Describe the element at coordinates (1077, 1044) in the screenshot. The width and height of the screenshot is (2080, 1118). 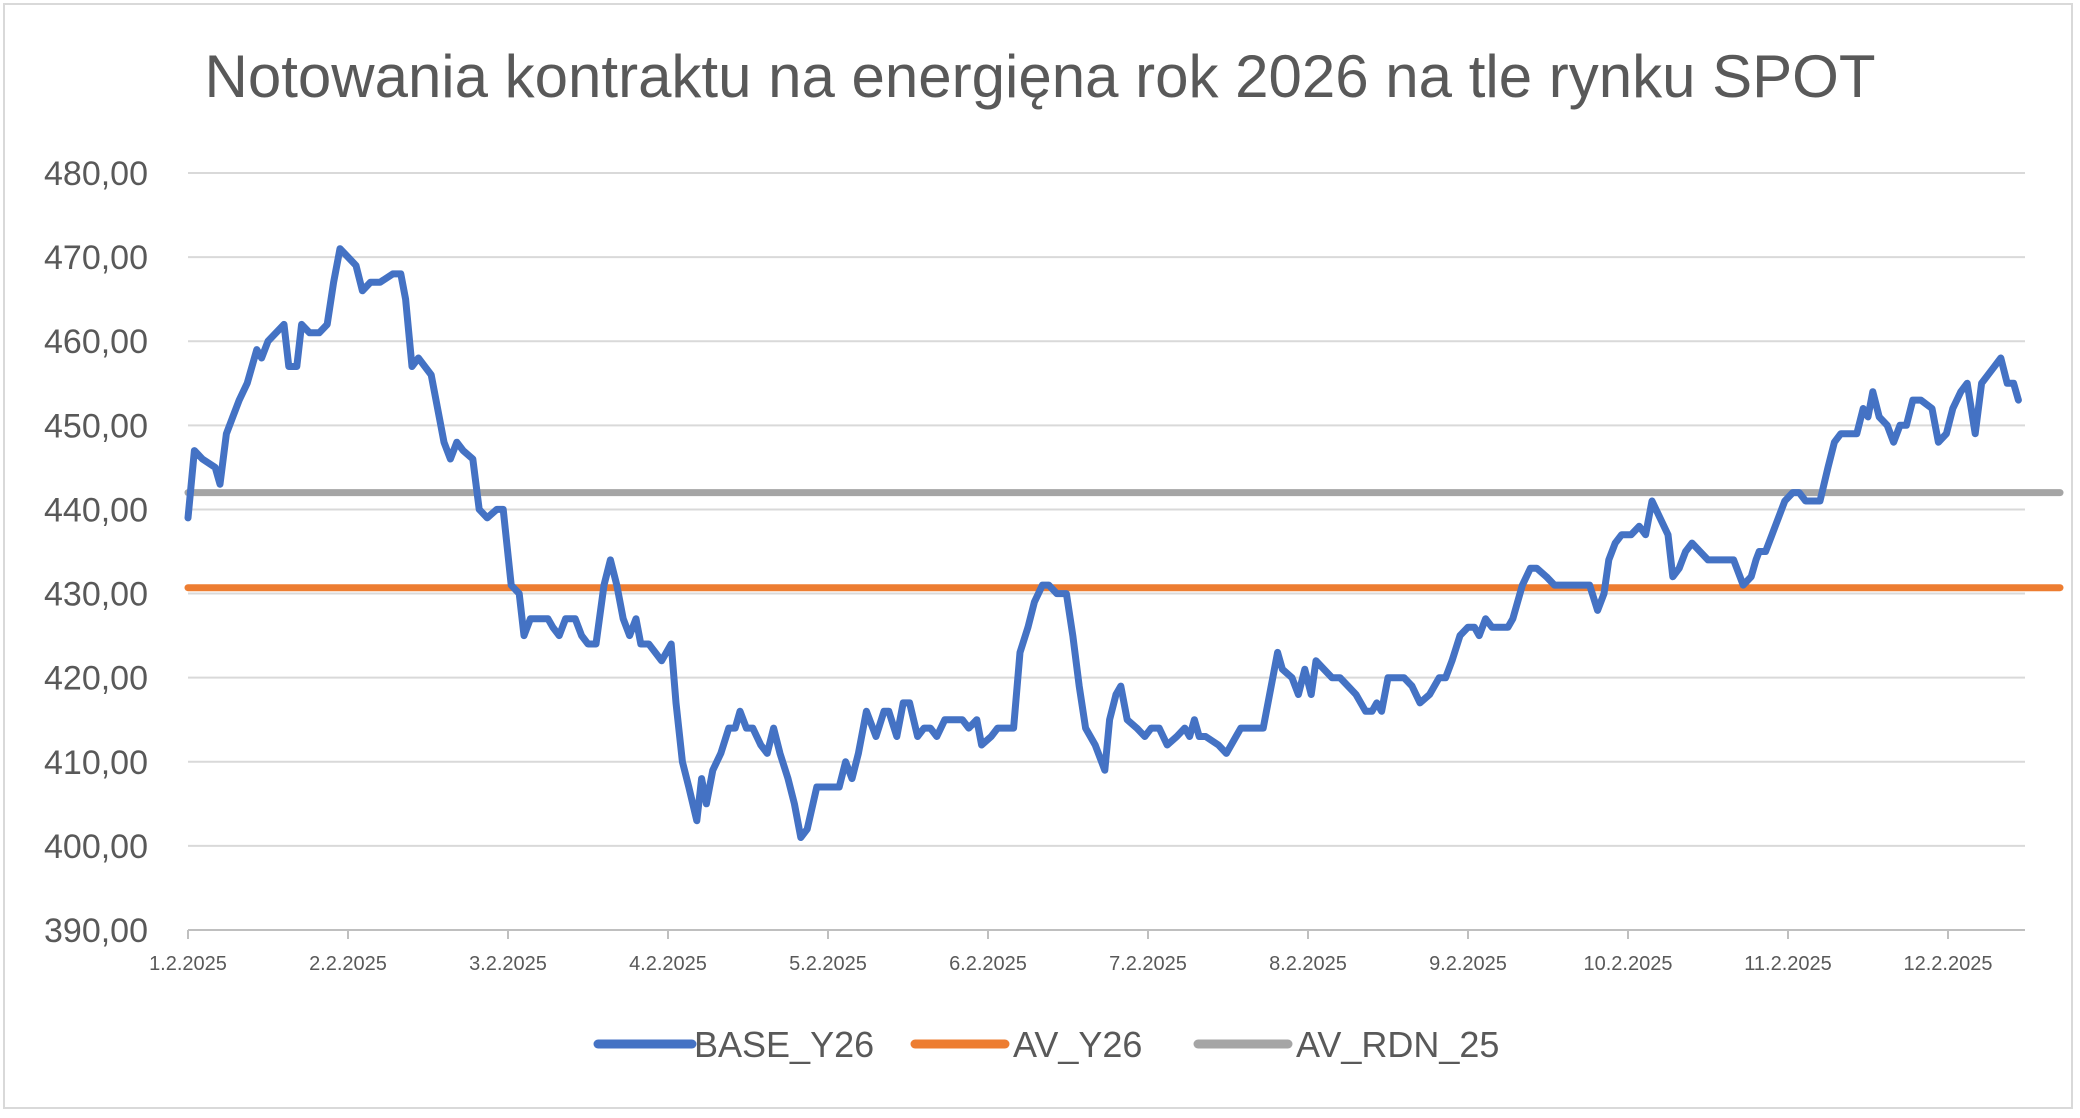
I see `legend-label: AV_Y26` at that location.